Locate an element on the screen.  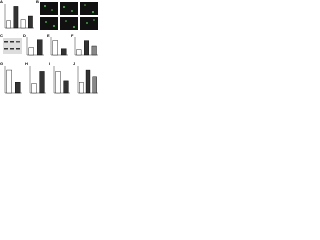
panel-label: E is located at coordinates (48, 35).